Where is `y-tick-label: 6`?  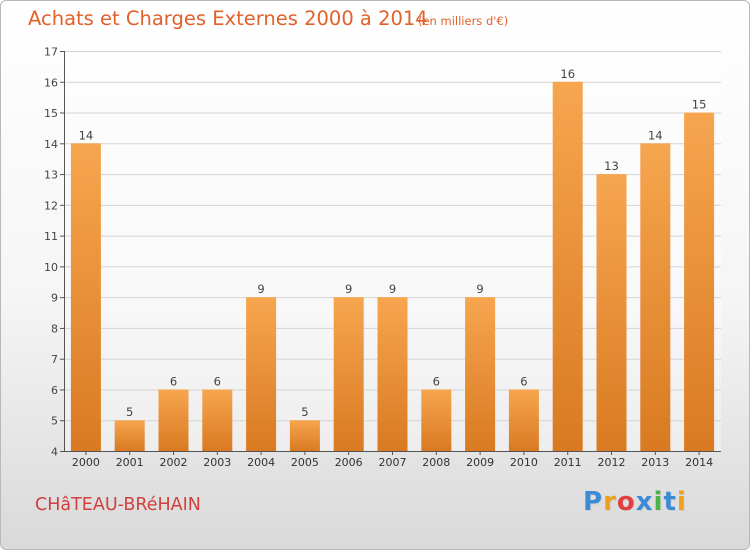
y-tick-label: 6 is located at coordinates (54, 390).